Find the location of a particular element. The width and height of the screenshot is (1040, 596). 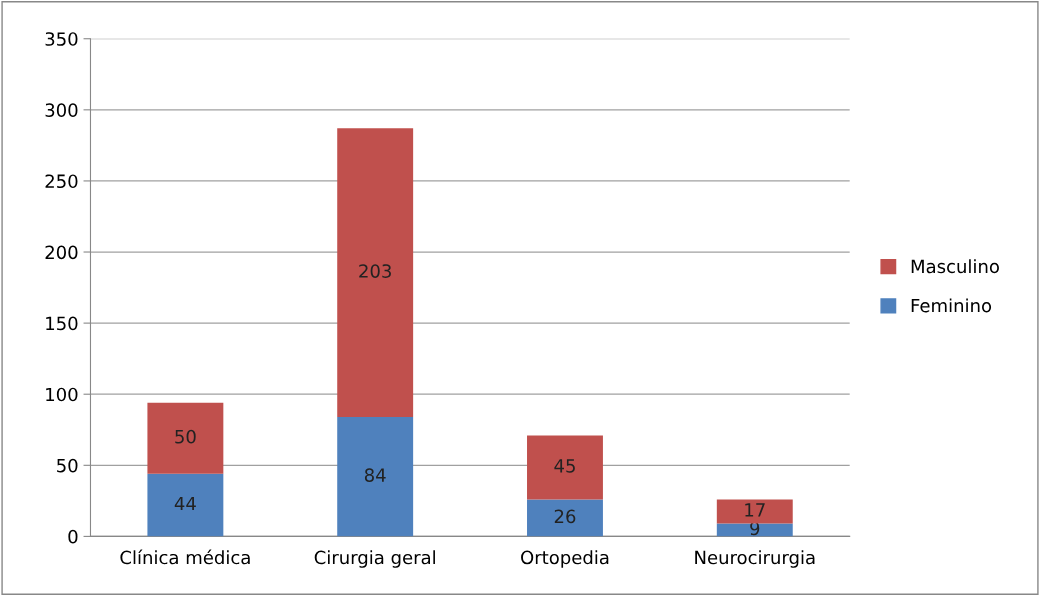

y-tick-label: 350 is located at coordinates (61, 39).